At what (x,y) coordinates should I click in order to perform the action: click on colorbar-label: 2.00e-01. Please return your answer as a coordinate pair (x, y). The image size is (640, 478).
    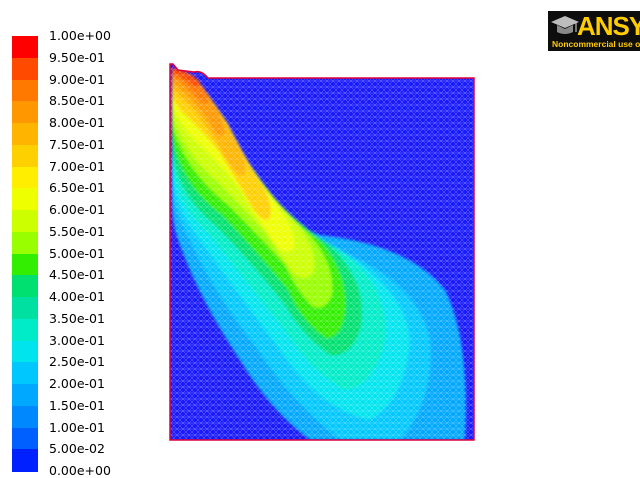
    Looking at the image, I should click on (77, 383).